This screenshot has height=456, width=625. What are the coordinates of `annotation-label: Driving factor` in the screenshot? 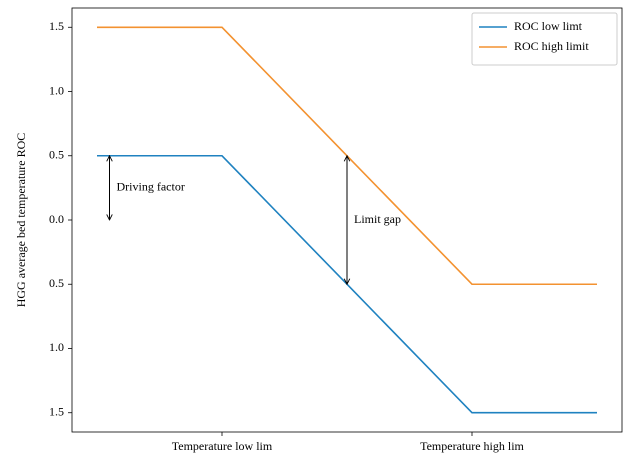 It's located at (151, 187).